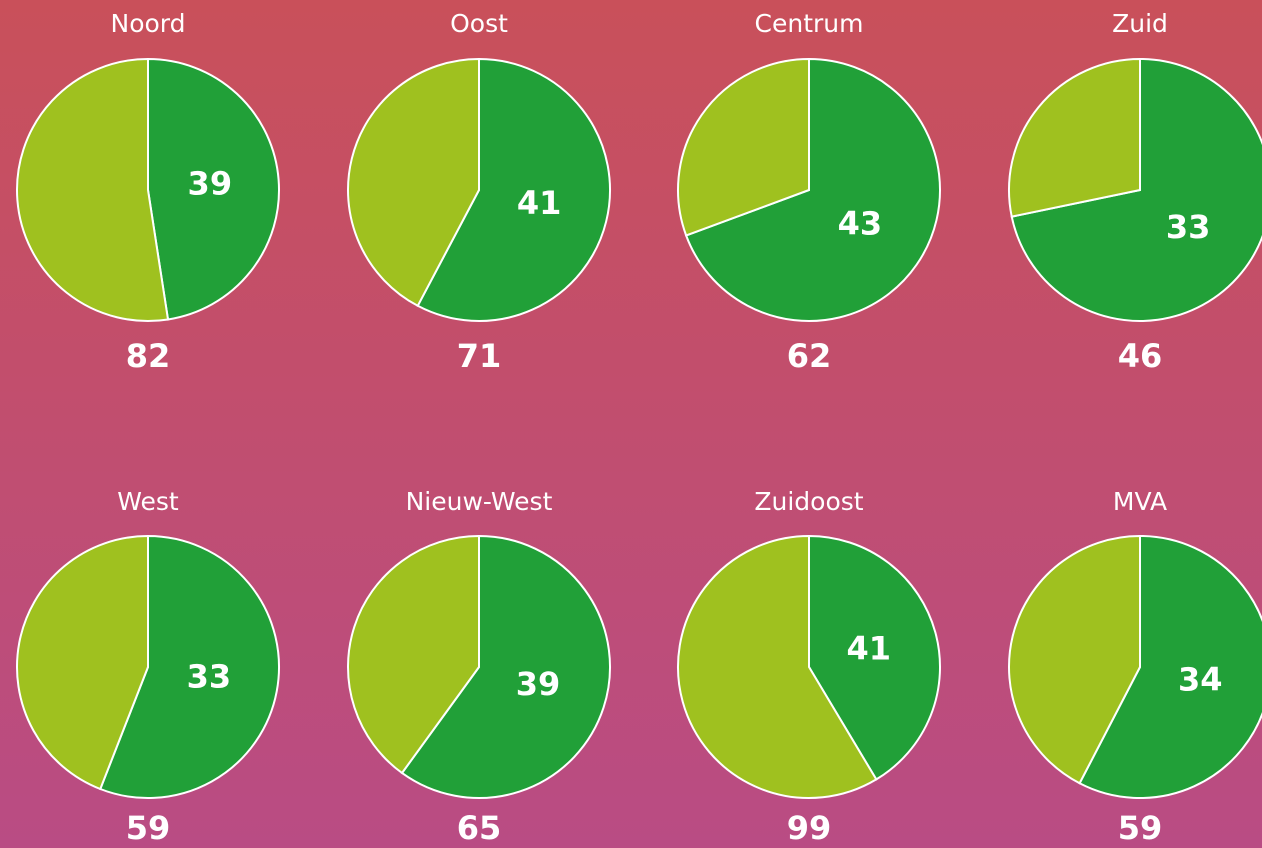 The height and width of the screenshot is (848, 1262). I want to click on total-label: 71, so click(479, 356).